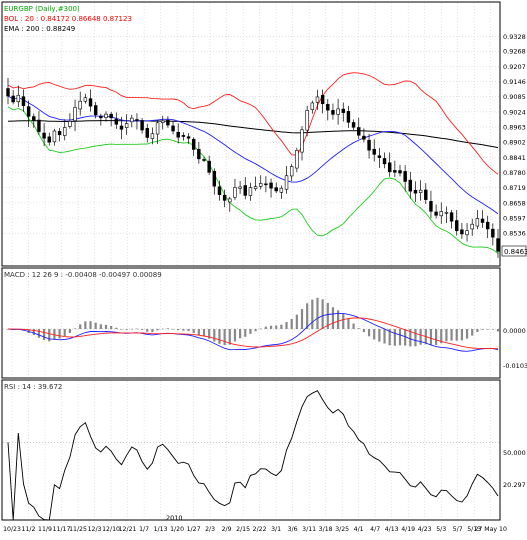 The image size is (527, 540). What do you see at coordinates (260, 529) in the screenshot?
I see `x-tick-label: 2/22` at bounding box center [260, 529].